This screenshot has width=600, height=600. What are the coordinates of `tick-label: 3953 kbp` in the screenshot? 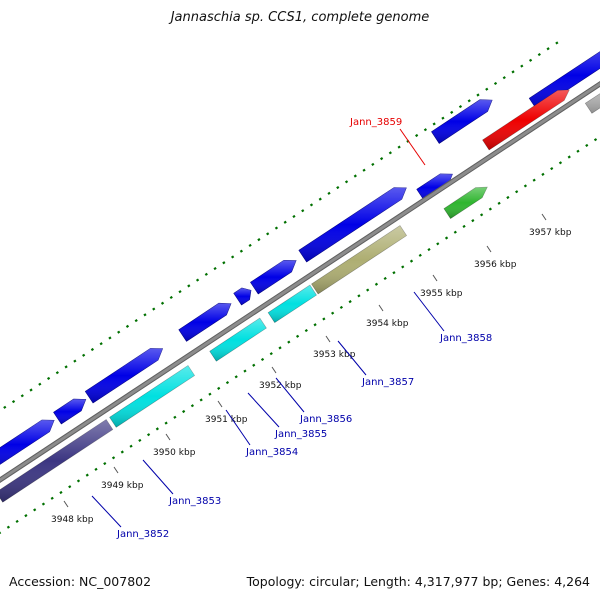 It's located at (334, 355).